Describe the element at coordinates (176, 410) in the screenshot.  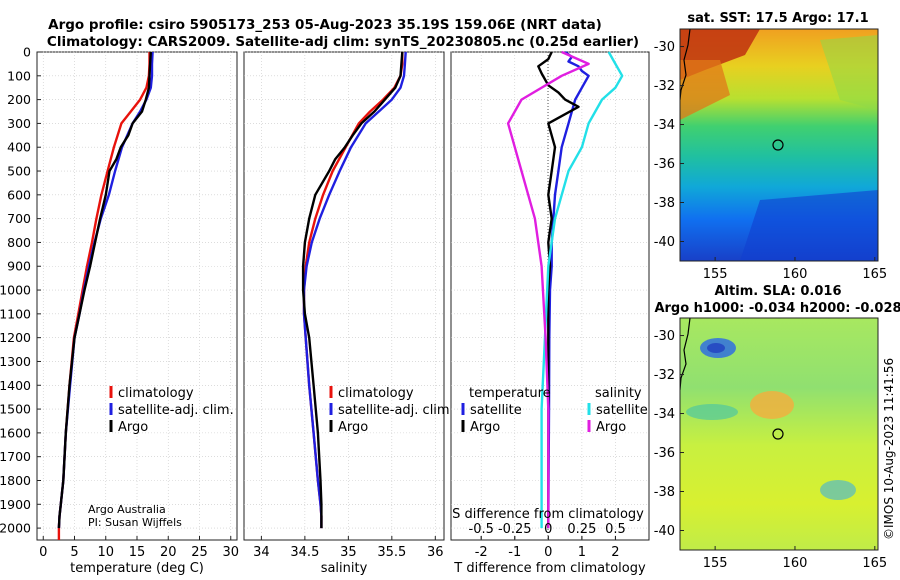
I see `legend-label-satellite: satellite-adj. clim.` at that location.